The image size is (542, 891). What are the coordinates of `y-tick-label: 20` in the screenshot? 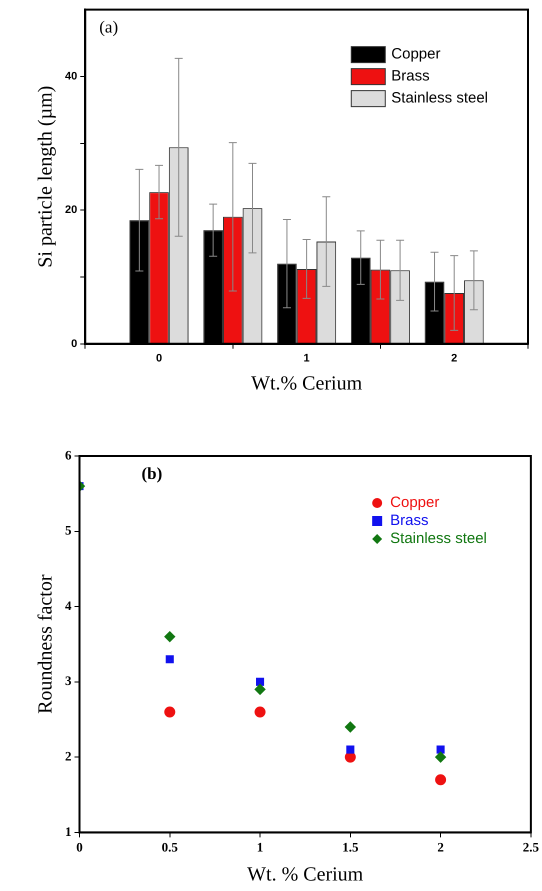 It's located at (71, 210).